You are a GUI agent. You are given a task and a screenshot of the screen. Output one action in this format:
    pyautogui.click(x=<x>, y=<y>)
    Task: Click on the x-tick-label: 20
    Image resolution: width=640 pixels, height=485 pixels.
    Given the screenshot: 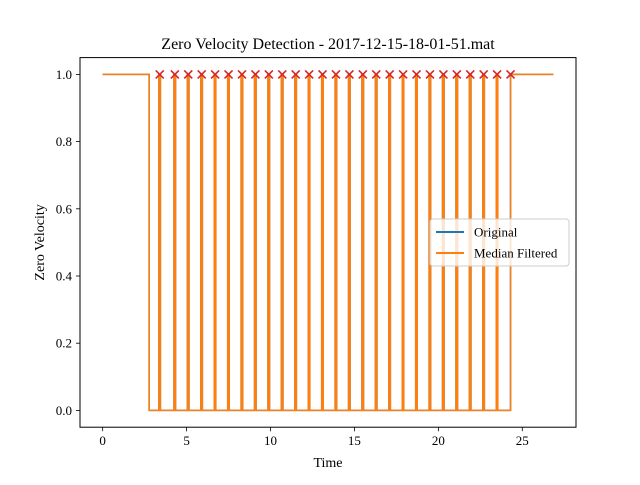 What is the action you would take?
    pyautogui.click(x=438, y=440)
    